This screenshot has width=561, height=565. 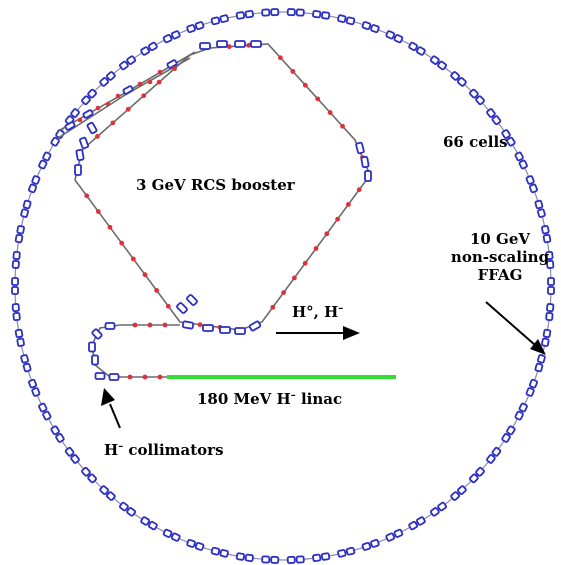 I want to click on collimator-pointer-arrow, so click(x=111, y=408).